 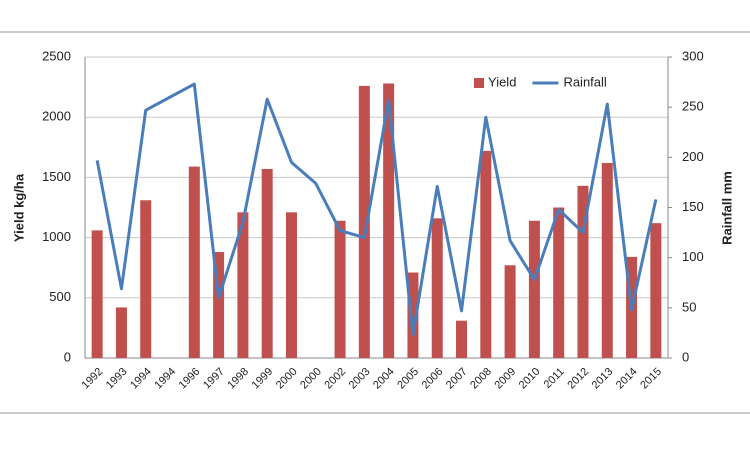 I want to click on y2-axis-label: Rainfall mm, so click(x=726, y=208).